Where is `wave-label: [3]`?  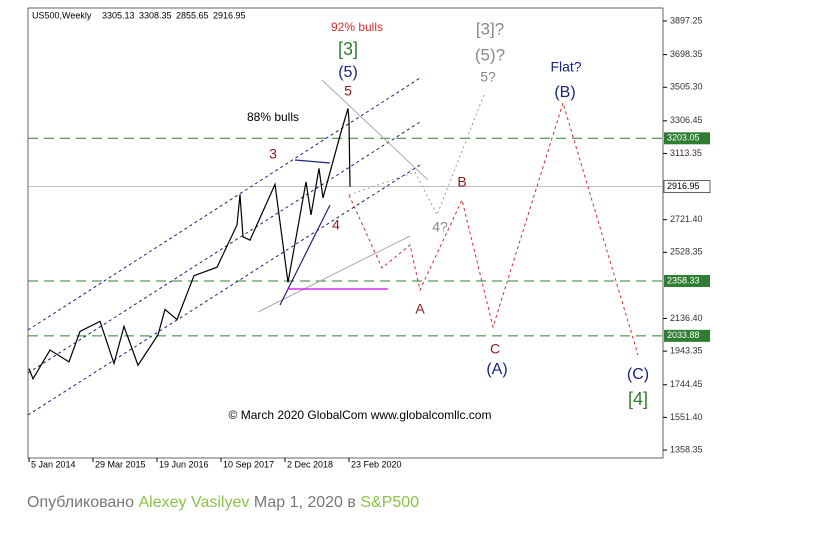
wave-label: [3] is located at coordinates (348, 49).